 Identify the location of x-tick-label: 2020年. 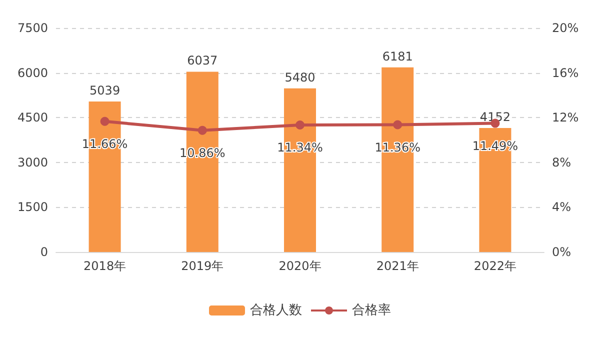
(300, 266).